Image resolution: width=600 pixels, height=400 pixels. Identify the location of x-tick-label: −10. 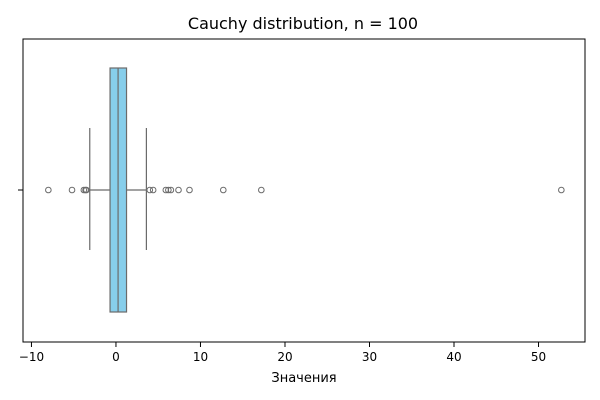
(31, 357).